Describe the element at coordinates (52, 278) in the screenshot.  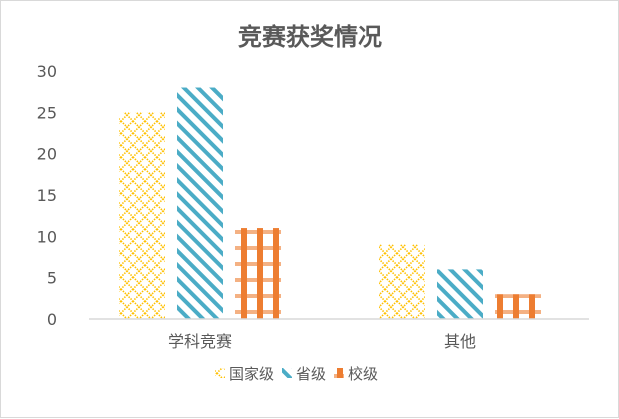
I see `y-tick-label: 5` at that location.